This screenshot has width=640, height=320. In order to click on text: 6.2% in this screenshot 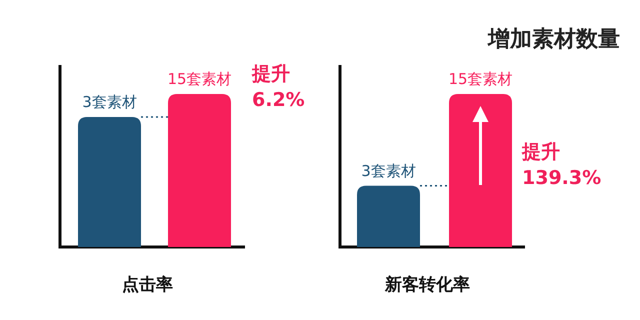, I will do `click(278, 100)`.